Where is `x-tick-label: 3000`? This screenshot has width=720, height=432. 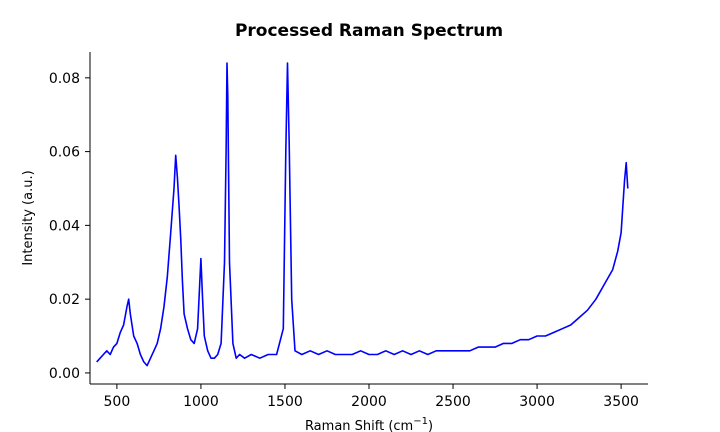
x-tick-label: 3000 is located at coordinates (537, 402).